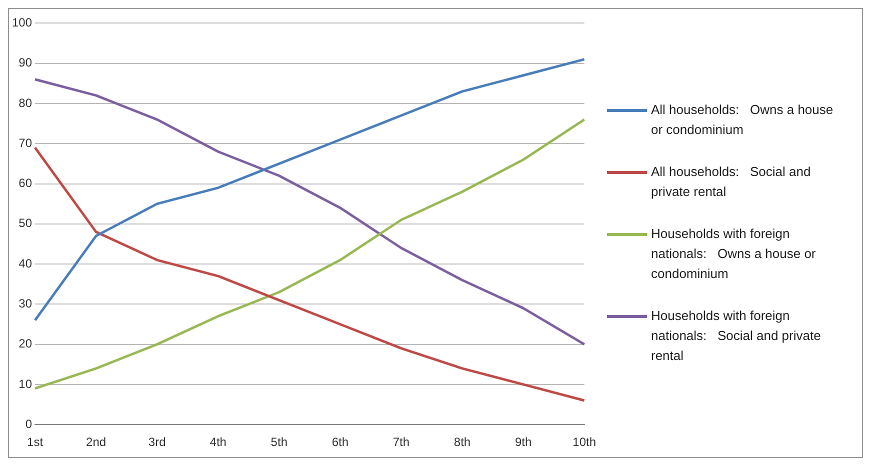 This screenshot has width=873, height=468. What do you see at coordinates (401, 442) in the screenshot?
I see `x-tick-label: 7th` at bounding box center [401, 442].